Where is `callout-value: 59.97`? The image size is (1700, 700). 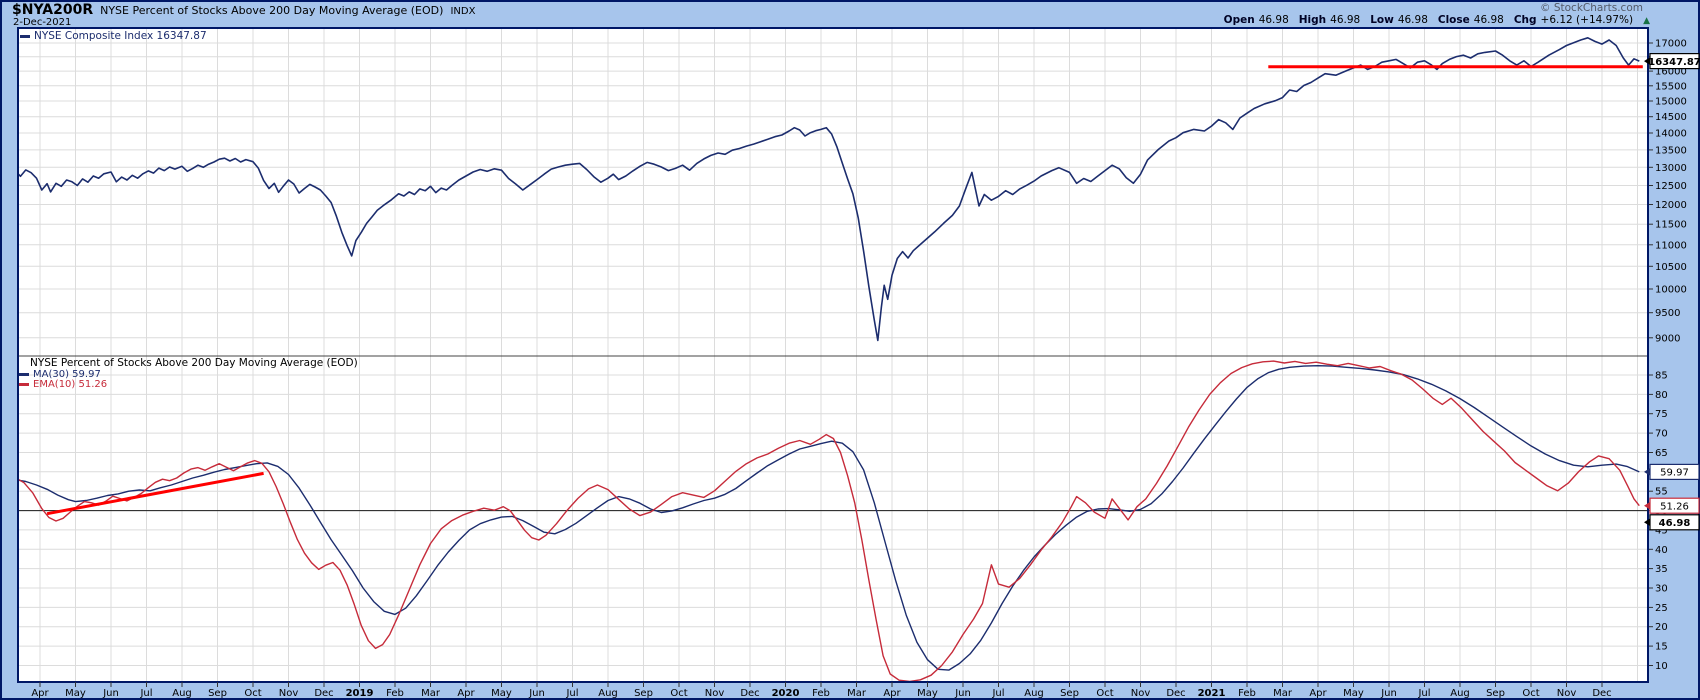
callout-value: 59.97 is located at coordinates (1674, 473).